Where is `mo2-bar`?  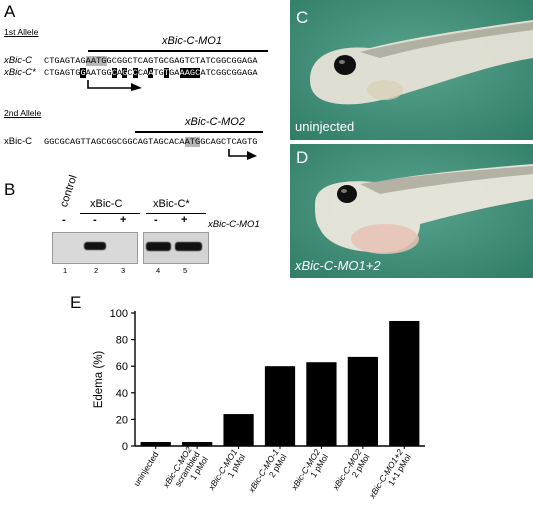
mo2-bar is located at coordinates (199, 132).